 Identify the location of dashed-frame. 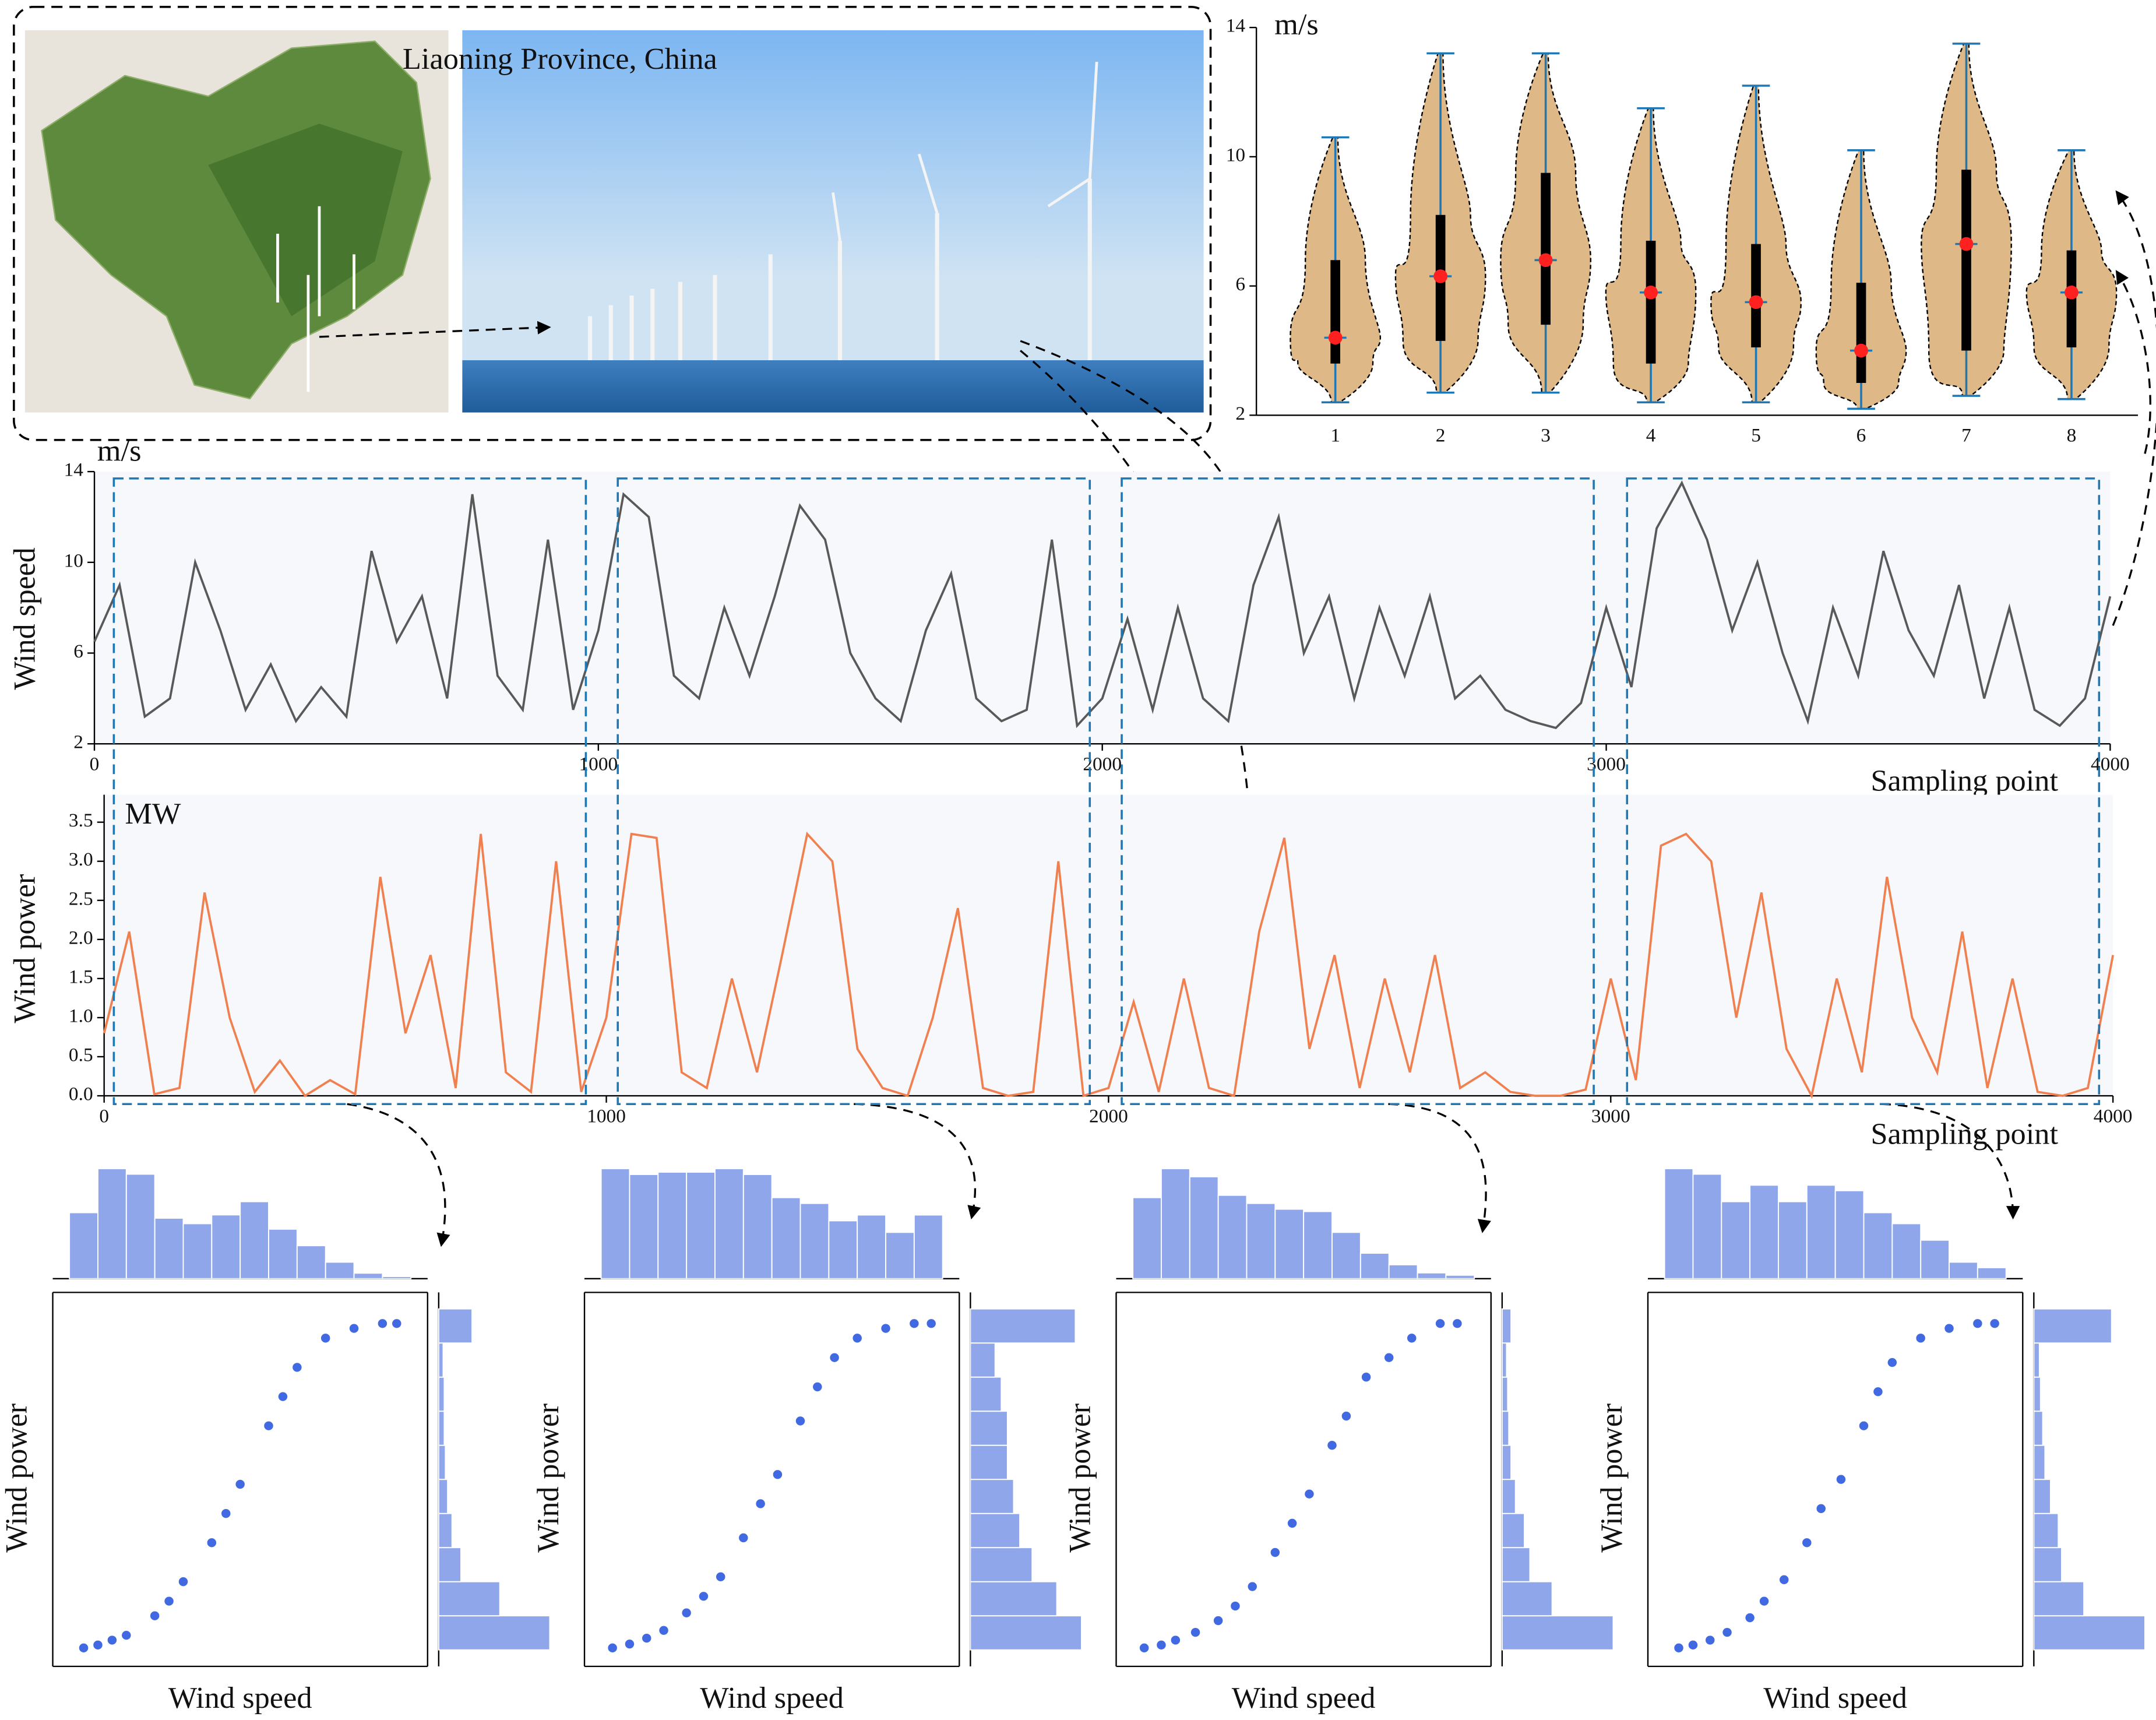
(613, 223).